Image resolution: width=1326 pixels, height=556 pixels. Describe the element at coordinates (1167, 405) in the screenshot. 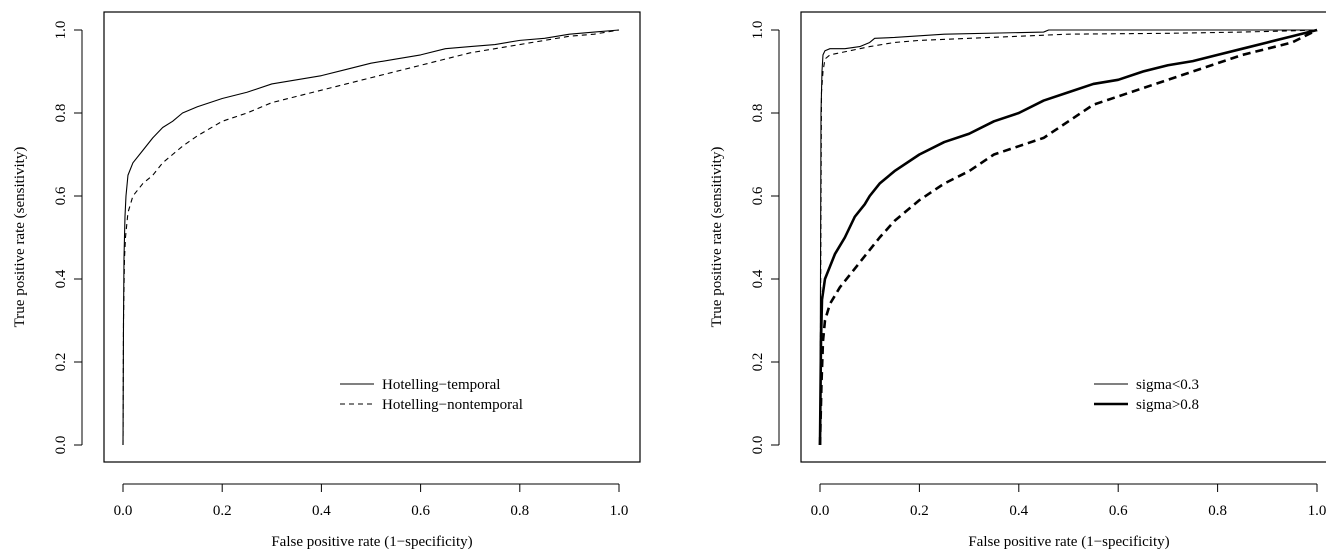

I see `legend-label: sigma>0.8` at that location.